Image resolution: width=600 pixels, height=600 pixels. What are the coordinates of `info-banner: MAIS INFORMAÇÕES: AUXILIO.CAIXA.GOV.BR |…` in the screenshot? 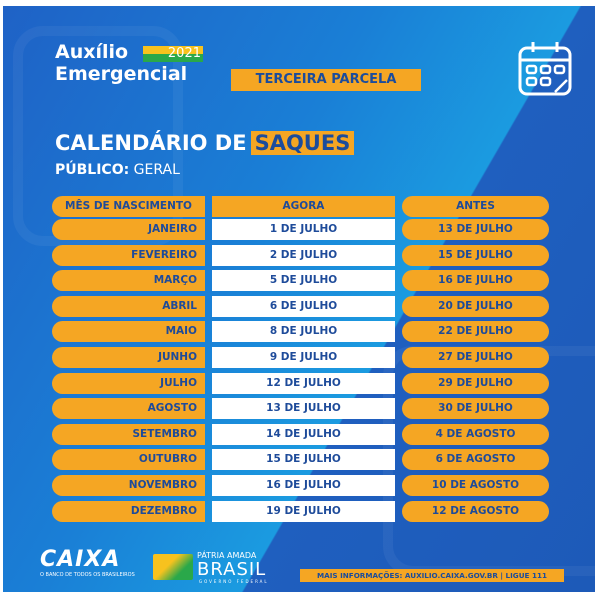 It's located at (432, 575).